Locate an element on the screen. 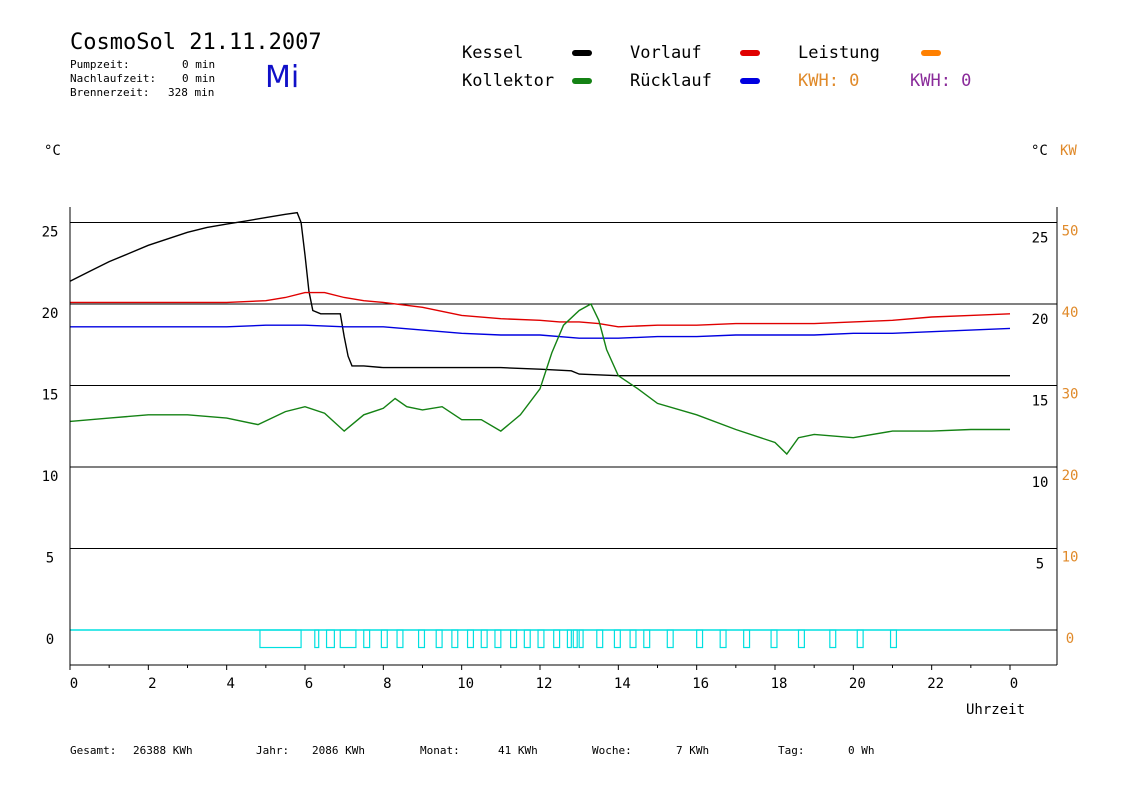 The image size is (1148, 812). x-tick-label: 10 is located at coordinates (465, 684).